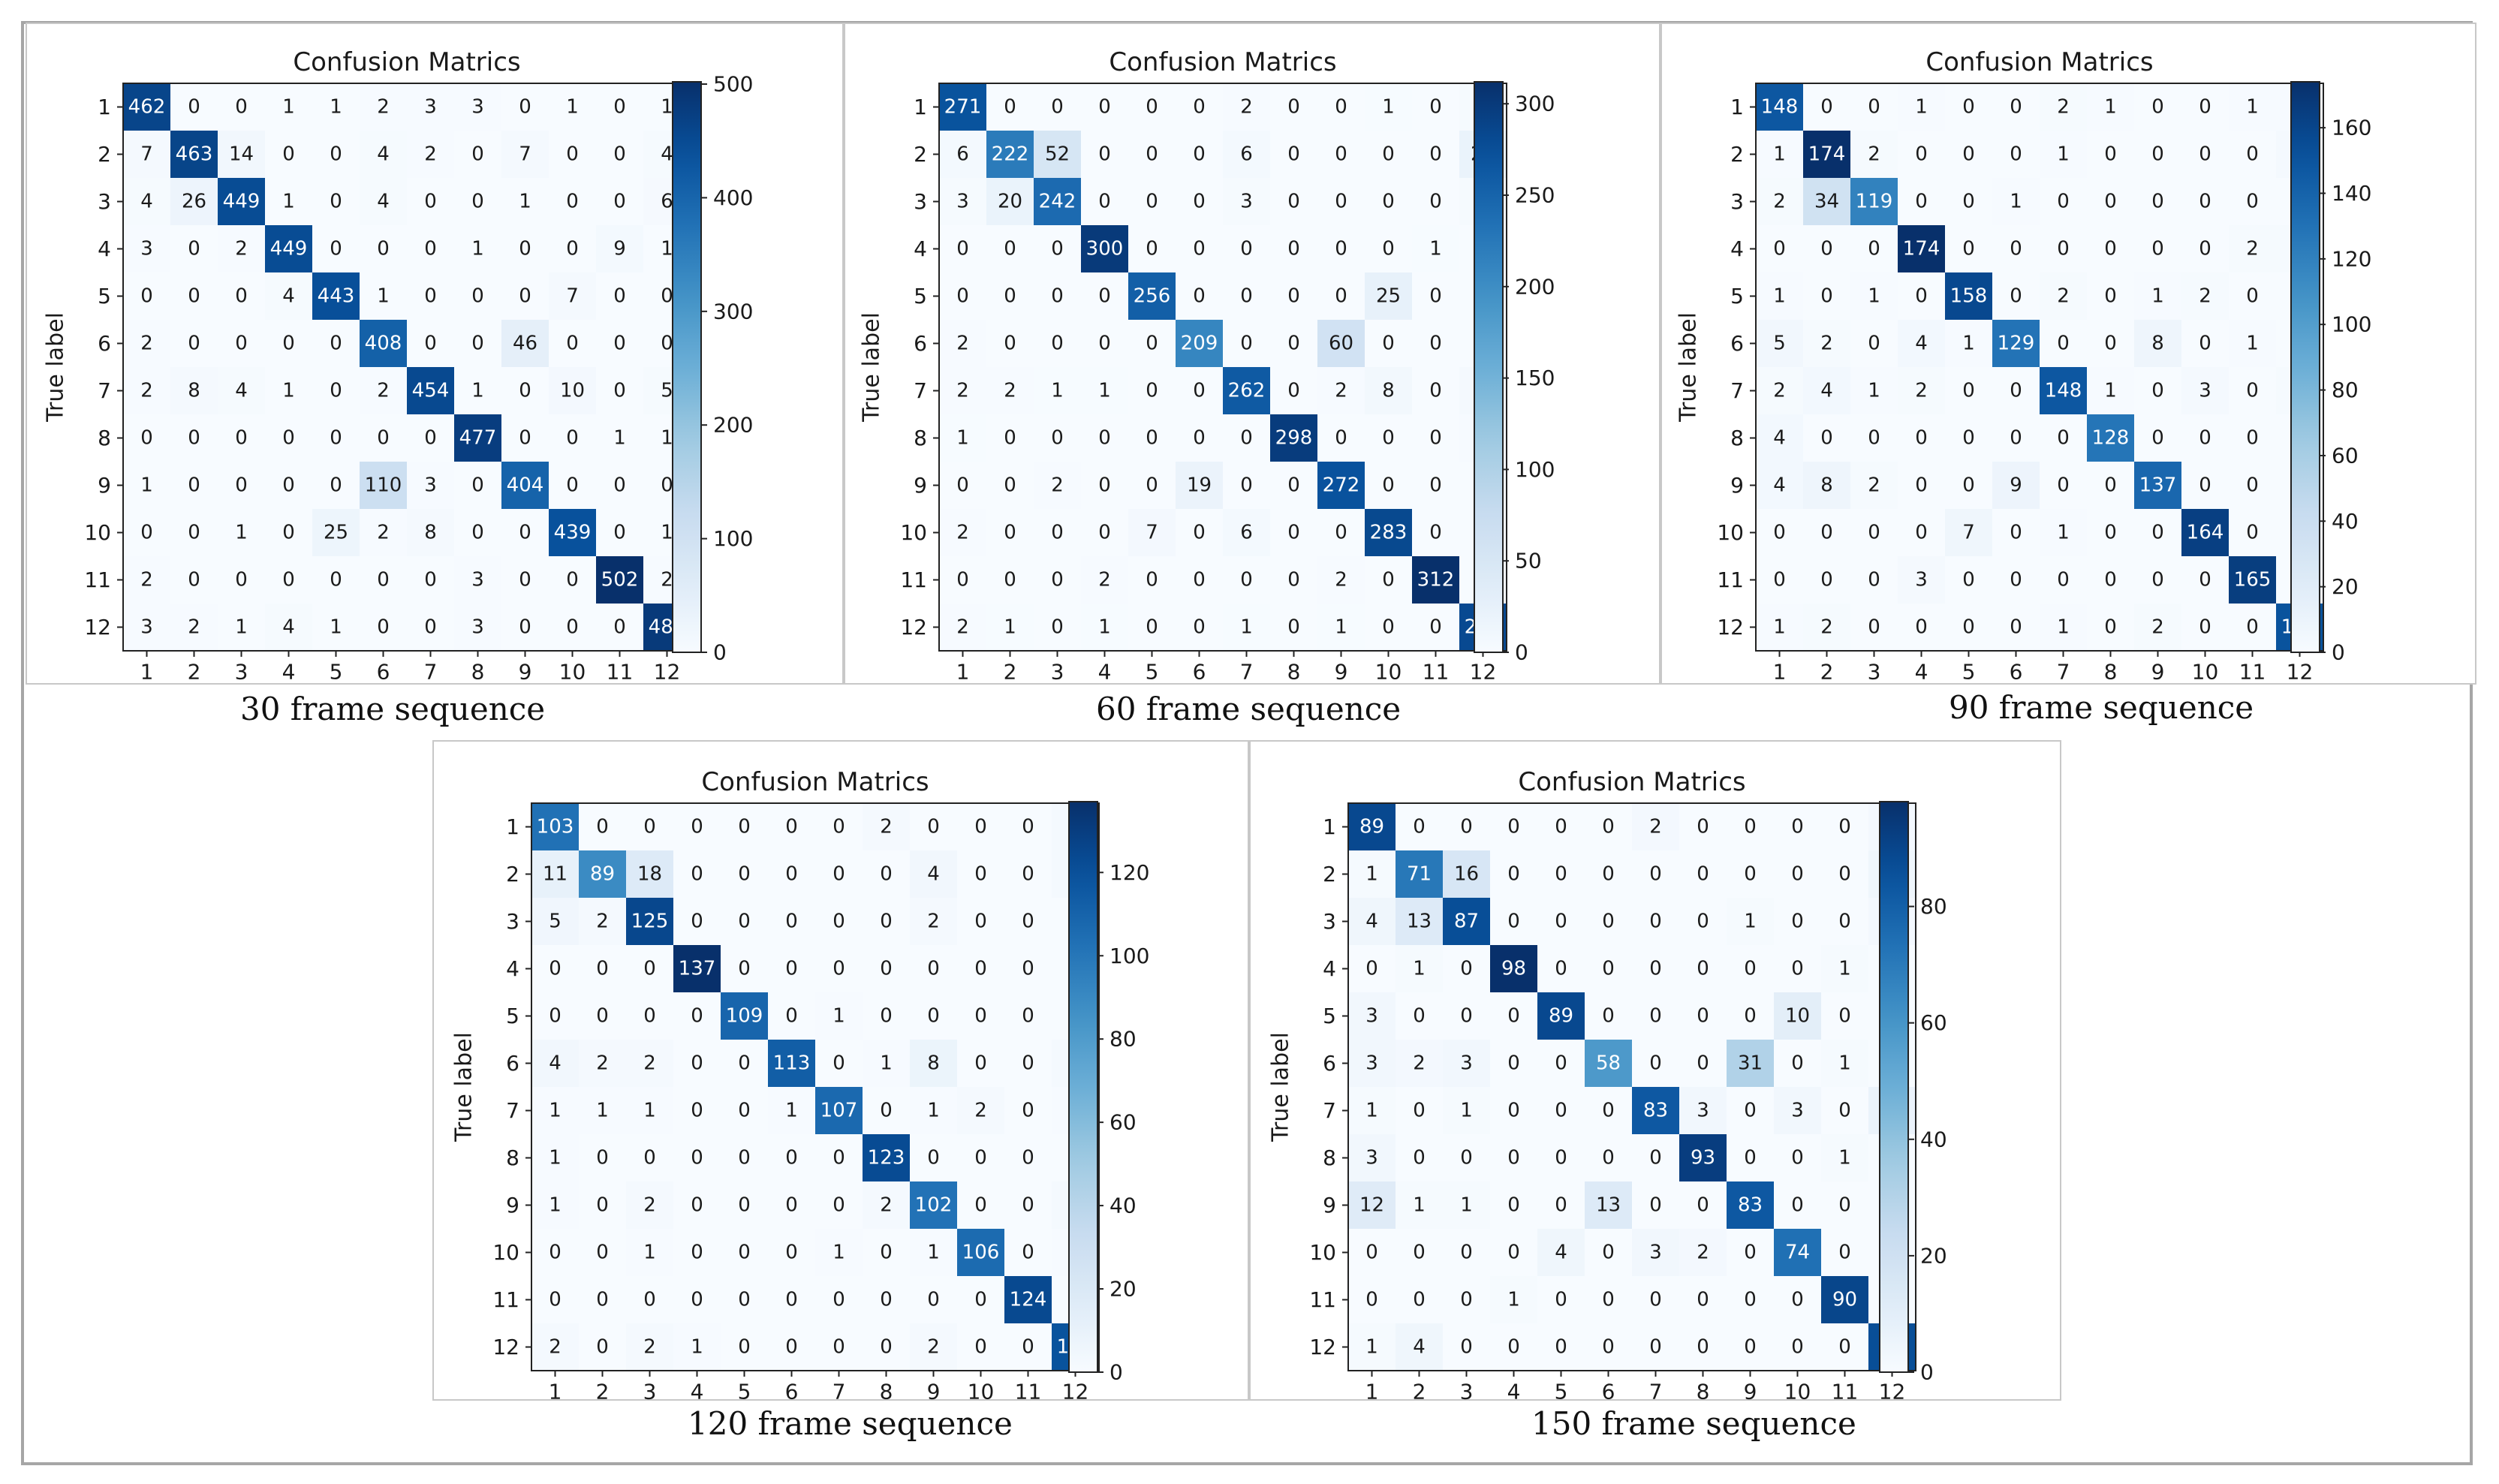  What do you see at coordinates (687, 367) in the screenshot?
I see `colorbar` at bounding box center [687, 367].